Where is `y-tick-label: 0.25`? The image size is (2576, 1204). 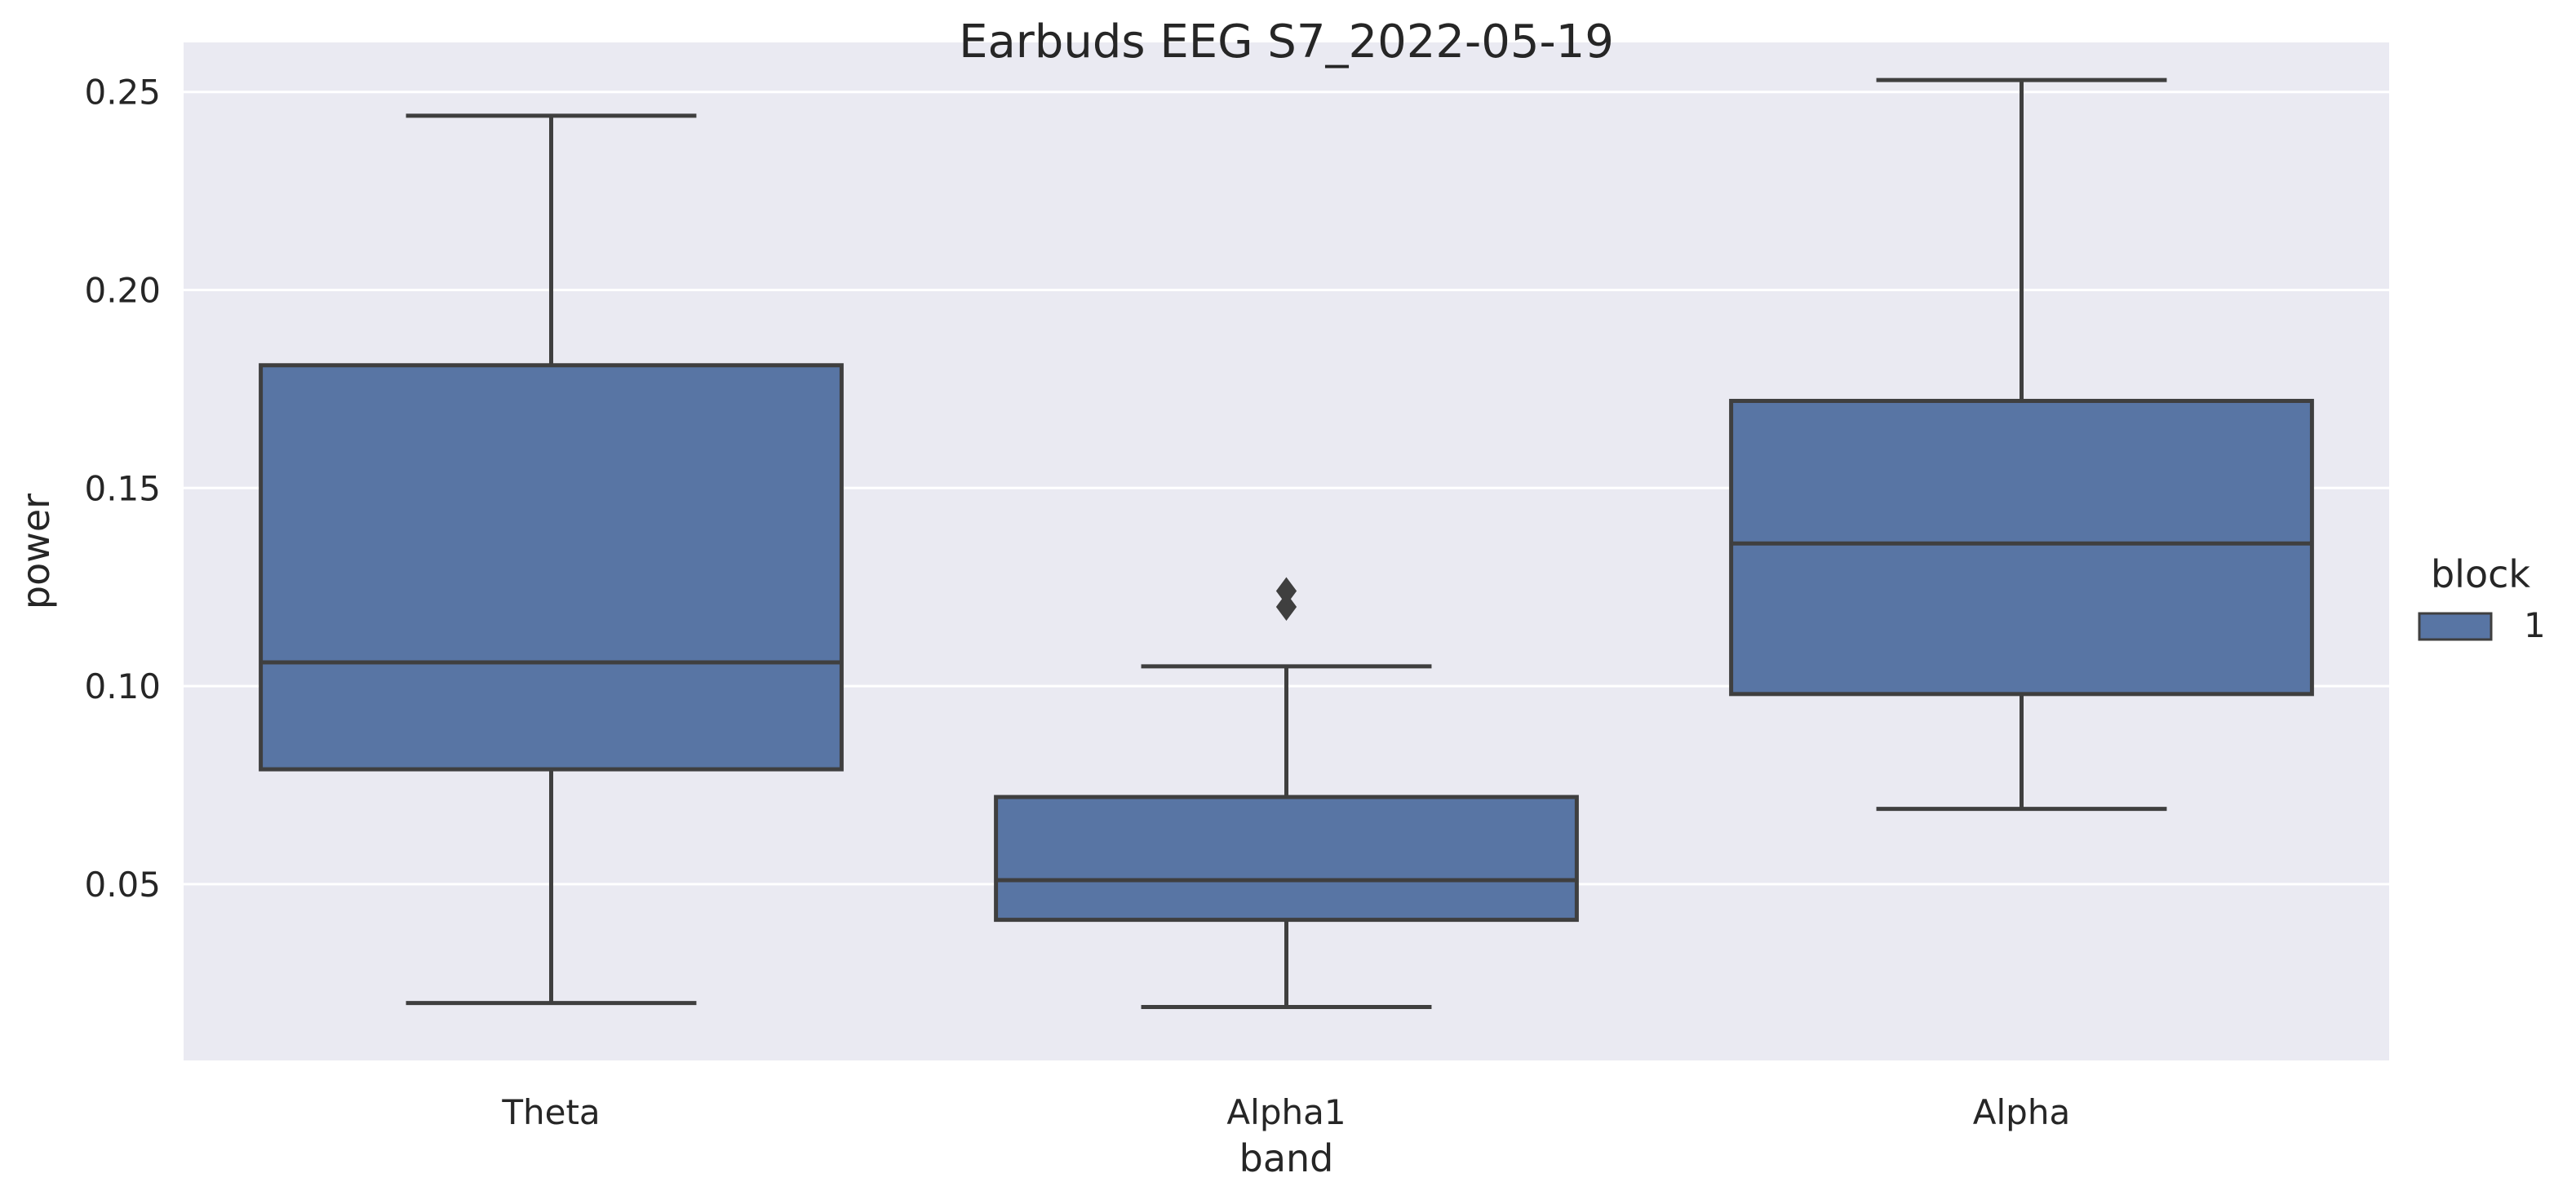 y-tick-label: 0.25 is located at coordinates (122, 93).